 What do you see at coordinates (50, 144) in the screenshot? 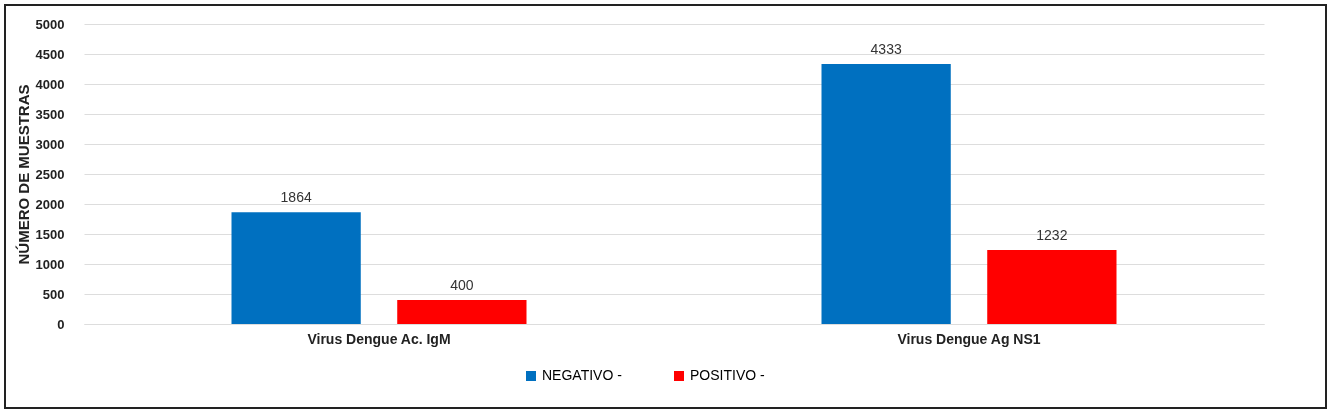
I see `y-tick-label: 3000` at bounding box center [50, 144].